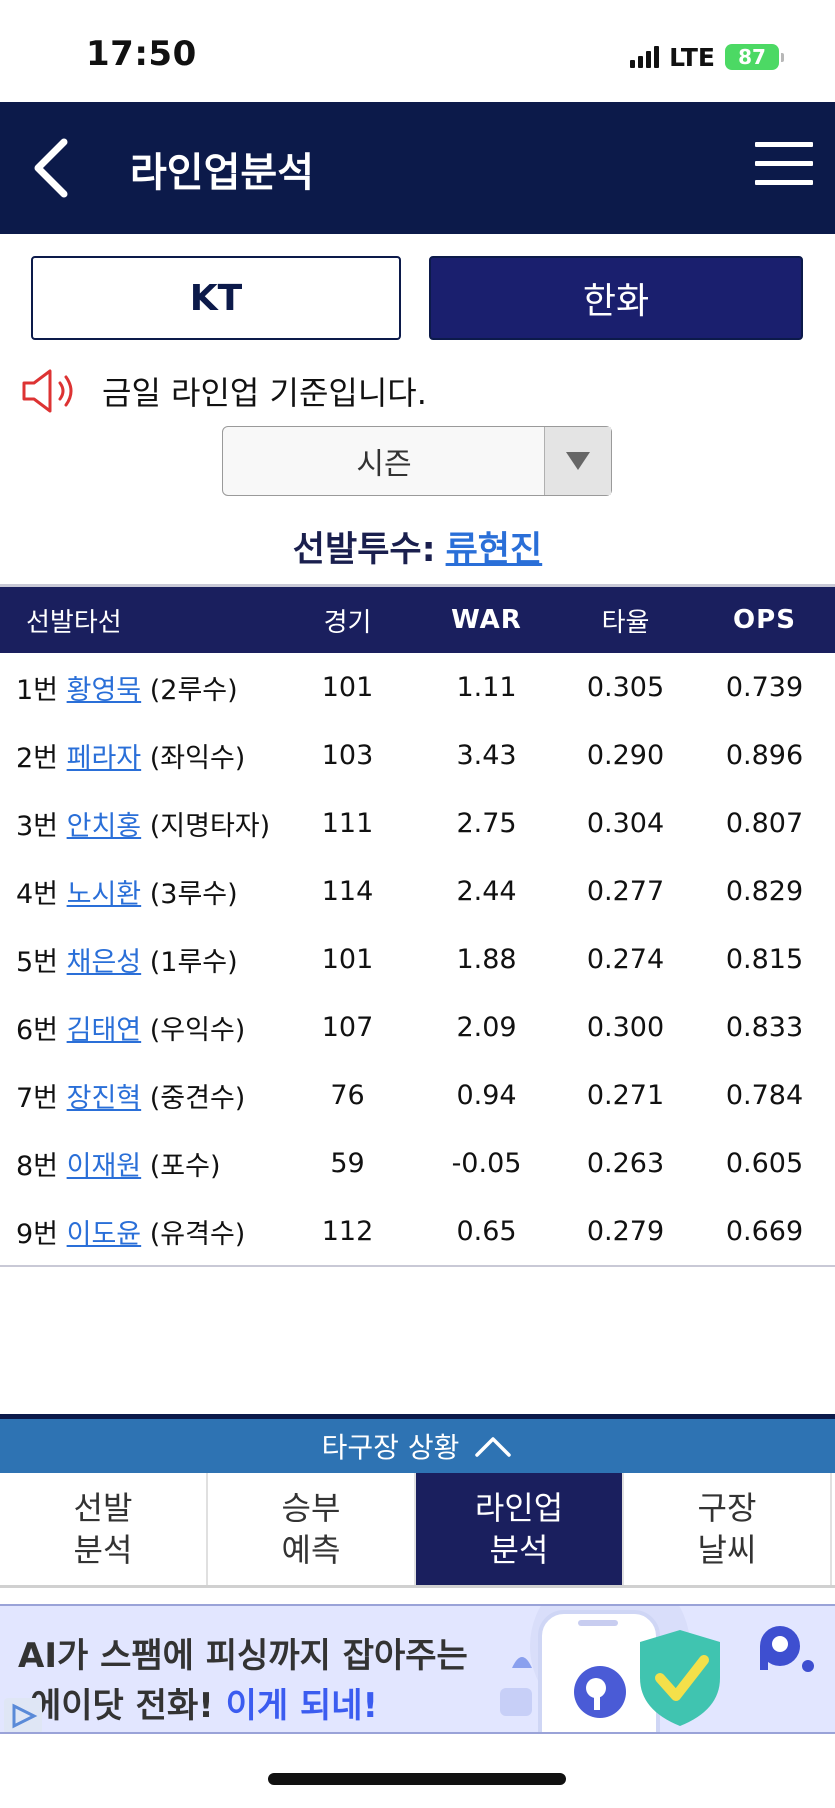 The image size is (835, 1808). Describe the element at coordinates (104, 690) in the screenshot. I see `player-link: 황영묵` at that location.